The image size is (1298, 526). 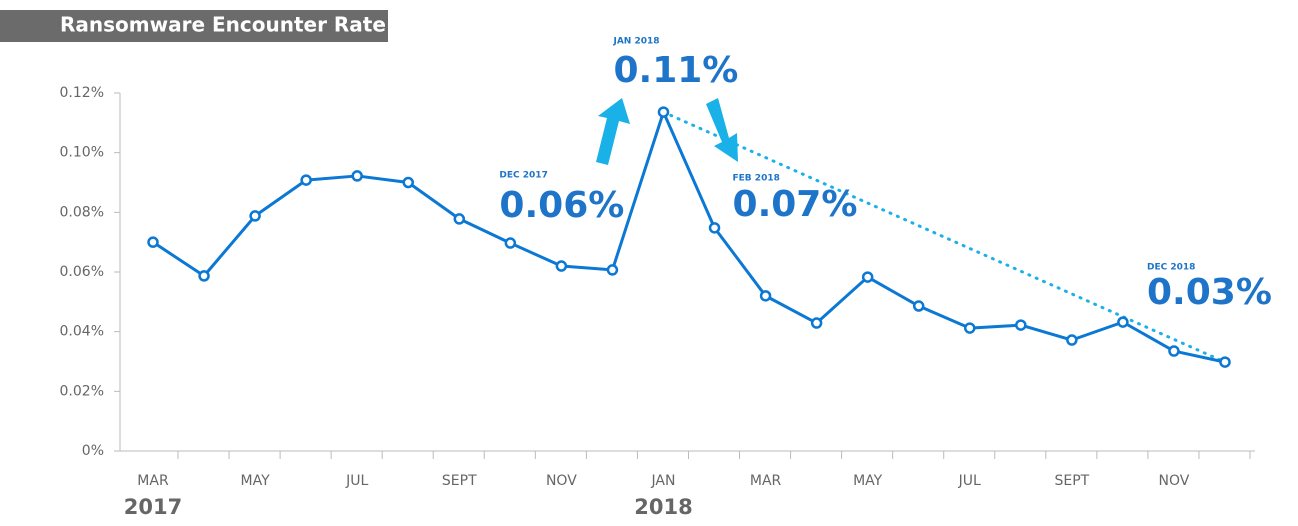 What do you see at coordinates (756, 178) in the screenshot?
I see `callout-date: FEB 2018` at bounding box center [756, 178].